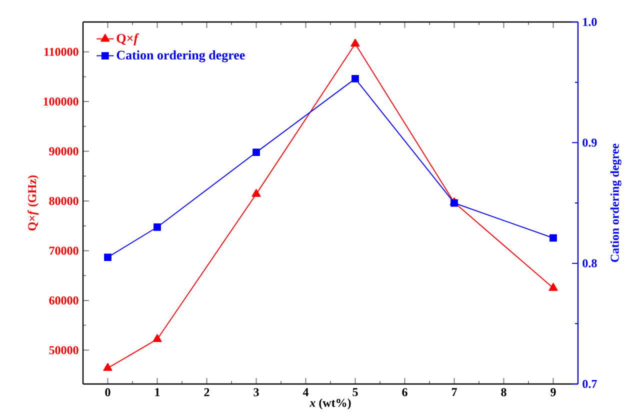  What do you see at coordinates (207, 392) in the screenshot?
I see `x-tick-label: 2` at bounding box center [207, 392].